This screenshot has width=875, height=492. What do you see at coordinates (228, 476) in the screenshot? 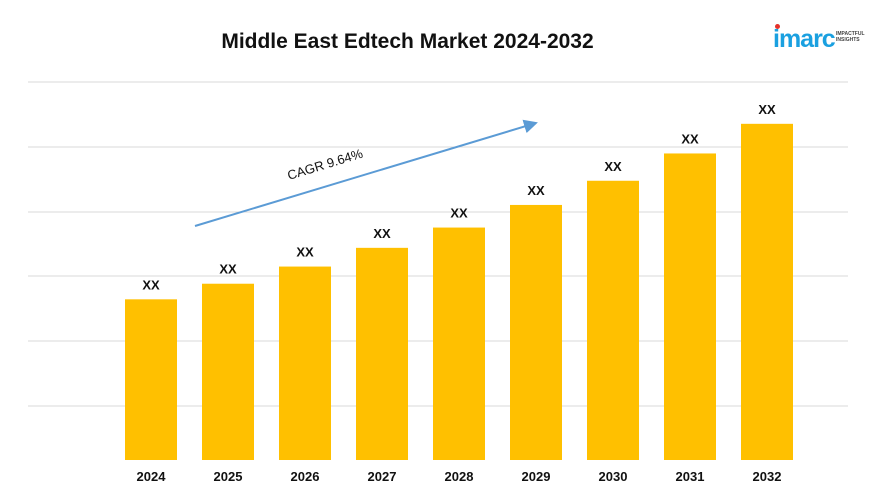
I see `x-tick-2025: 2025` at bounding box center [228, 476].